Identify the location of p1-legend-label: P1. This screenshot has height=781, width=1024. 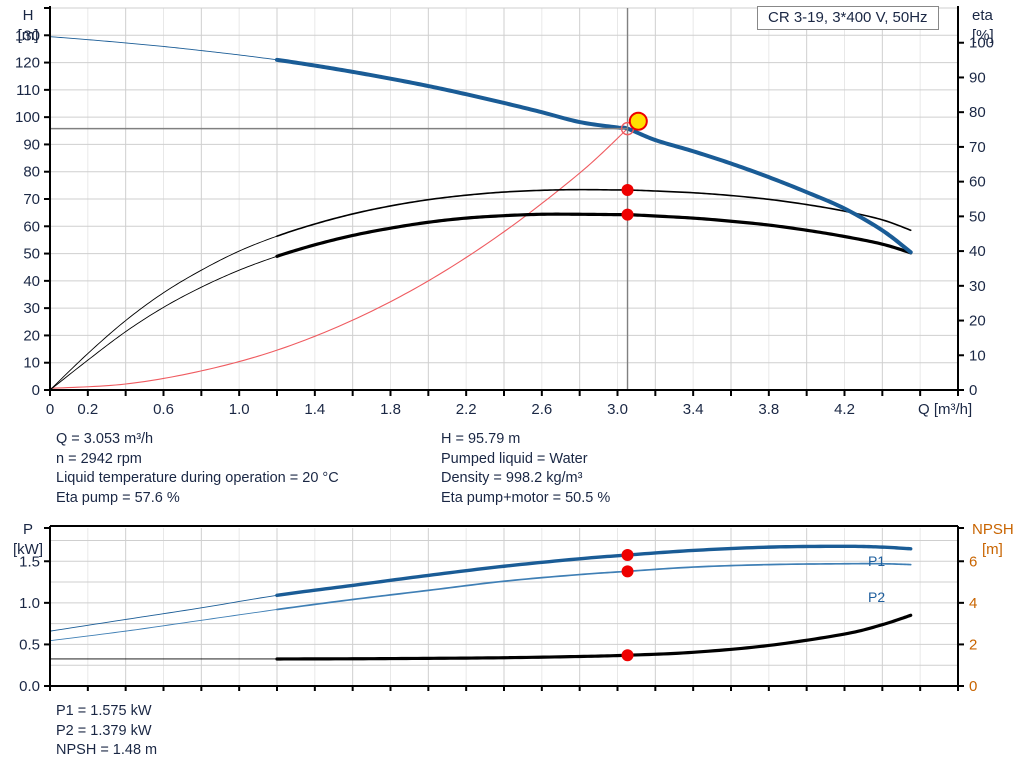
(876, 561).